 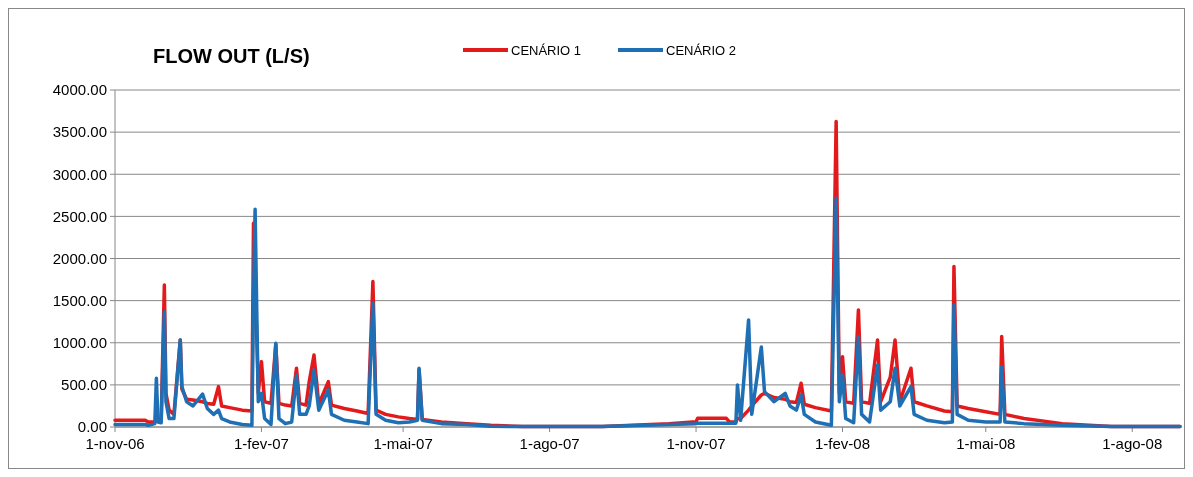 I want to click on y-tick-label: 2000.00, so click(x=79, y=258).